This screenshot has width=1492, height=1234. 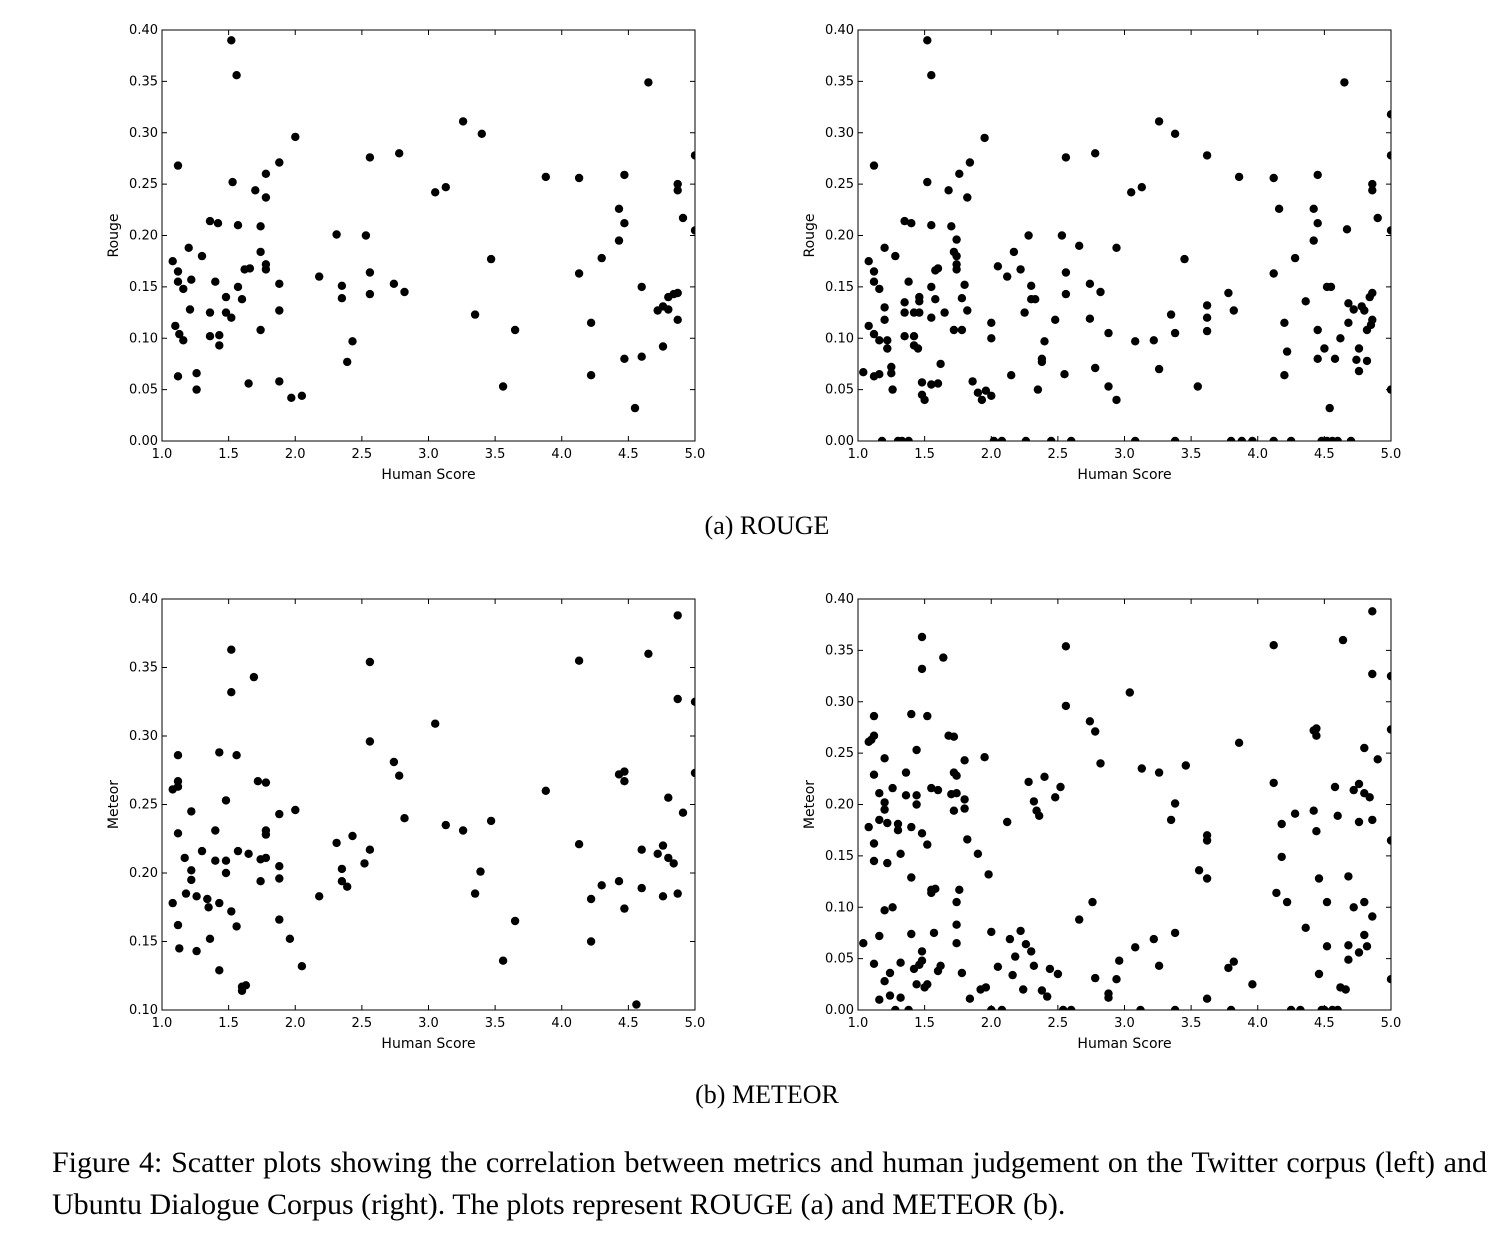 What do you see at coordinates (991, 1023) in the screenshot?
I see `x-tick-label: 2.0` at bounding box center [991, 1023].